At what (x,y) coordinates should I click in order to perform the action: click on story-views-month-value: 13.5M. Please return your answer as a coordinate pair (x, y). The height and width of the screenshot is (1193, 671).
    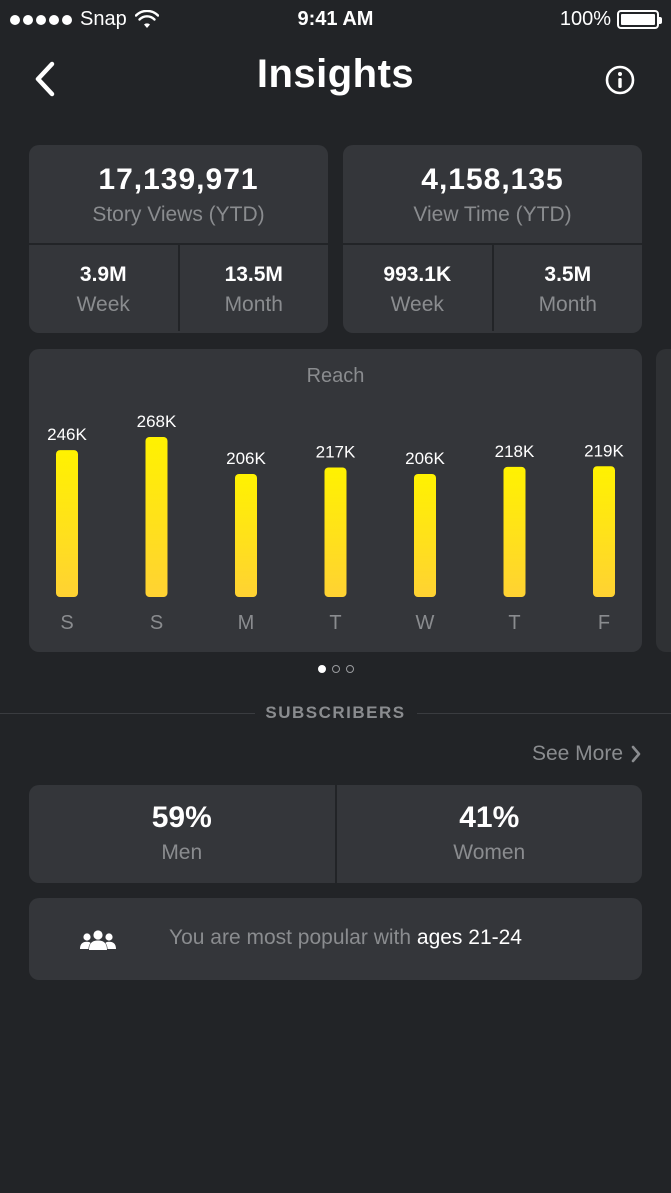
    Looking at the image, I should click on (253, 274).